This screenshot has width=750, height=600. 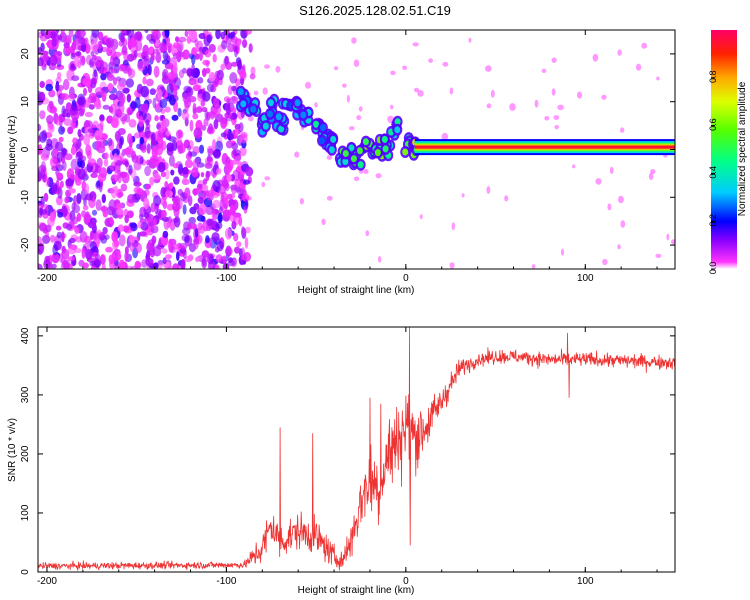 I want to click on colorbar-scale, so click(x=724, y=149).